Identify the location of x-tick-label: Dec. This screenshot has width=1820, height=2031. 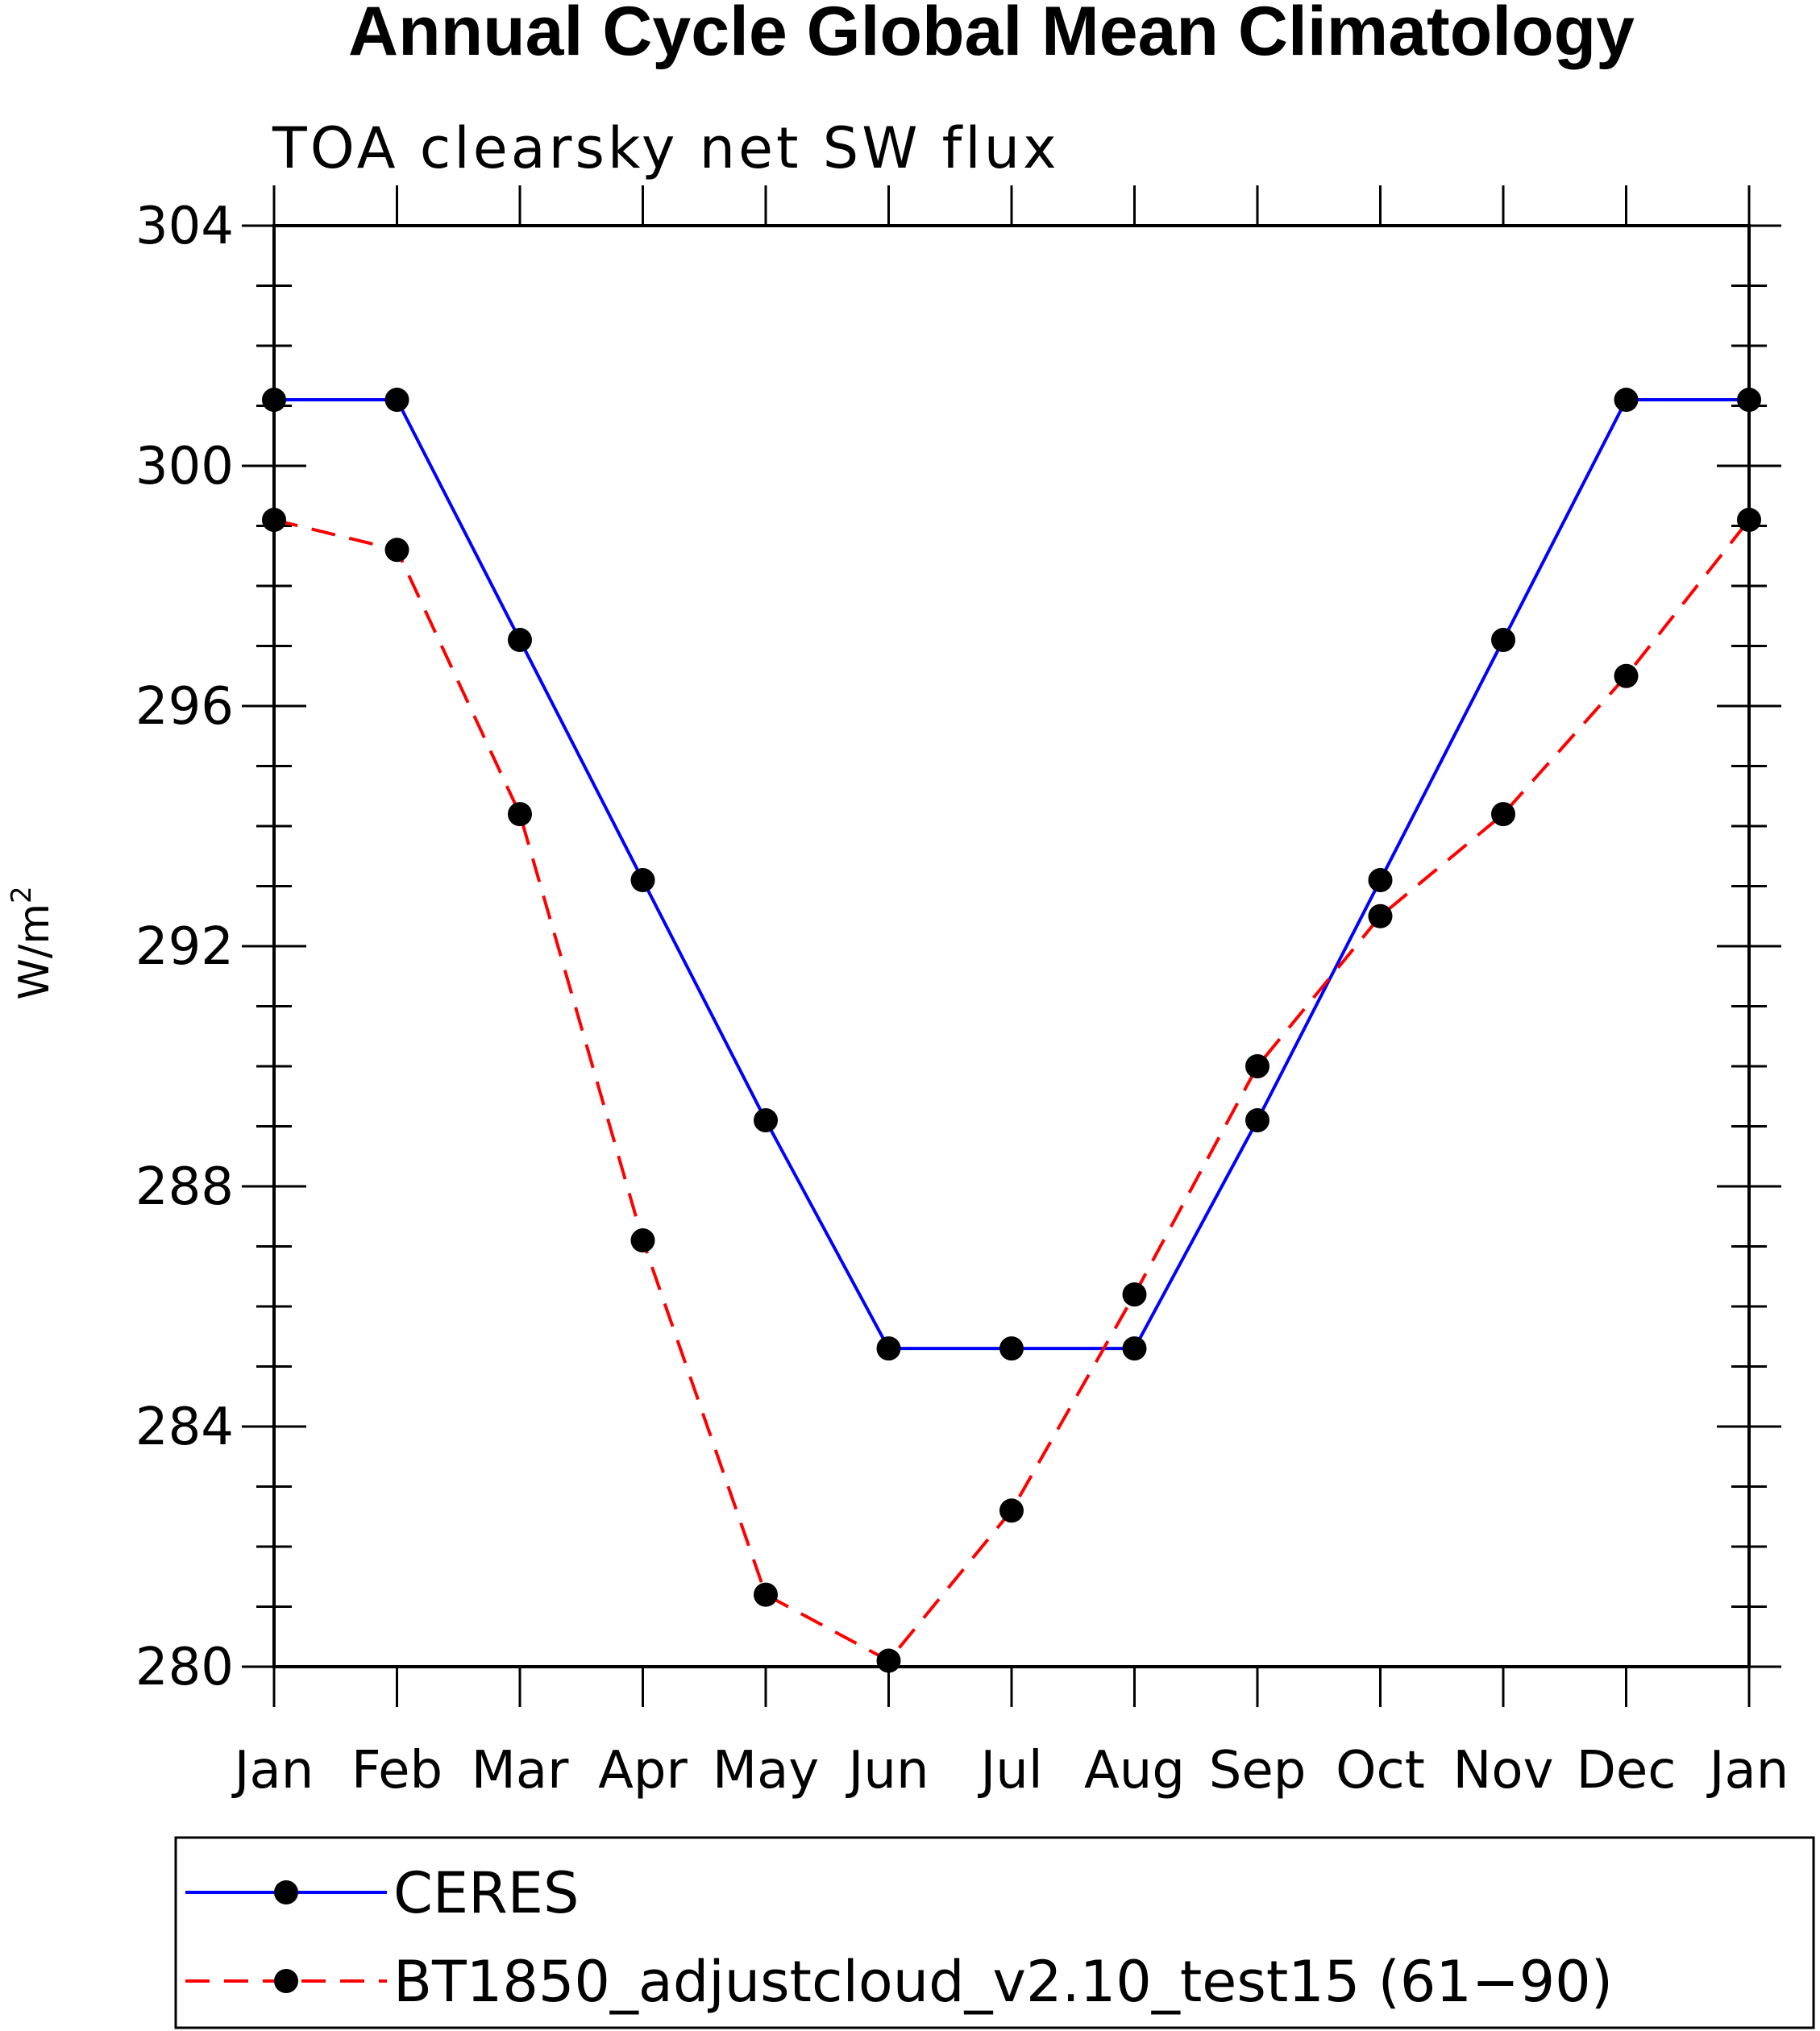
(1627, 1770).